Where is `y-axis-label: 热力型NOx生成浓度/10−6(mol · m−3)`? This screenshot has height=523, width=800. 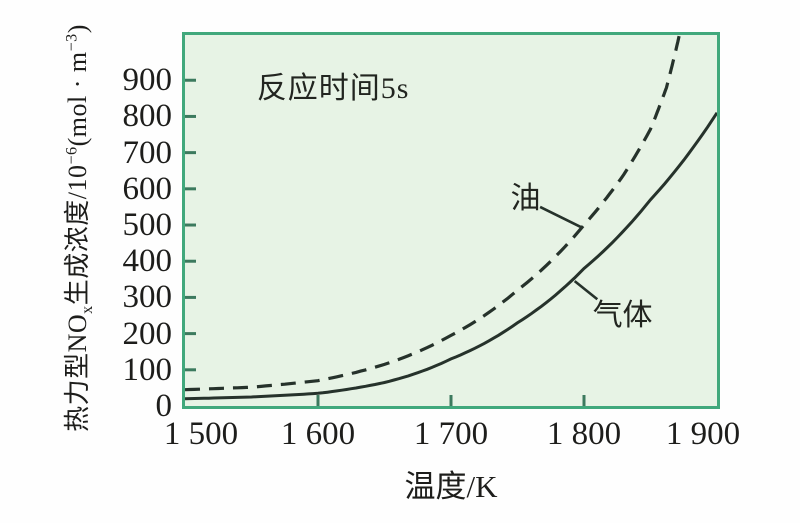 y-axis-label: 热力型NOx生成浓度/10−6(mol · m−3) is located at coordinates (77, 228).